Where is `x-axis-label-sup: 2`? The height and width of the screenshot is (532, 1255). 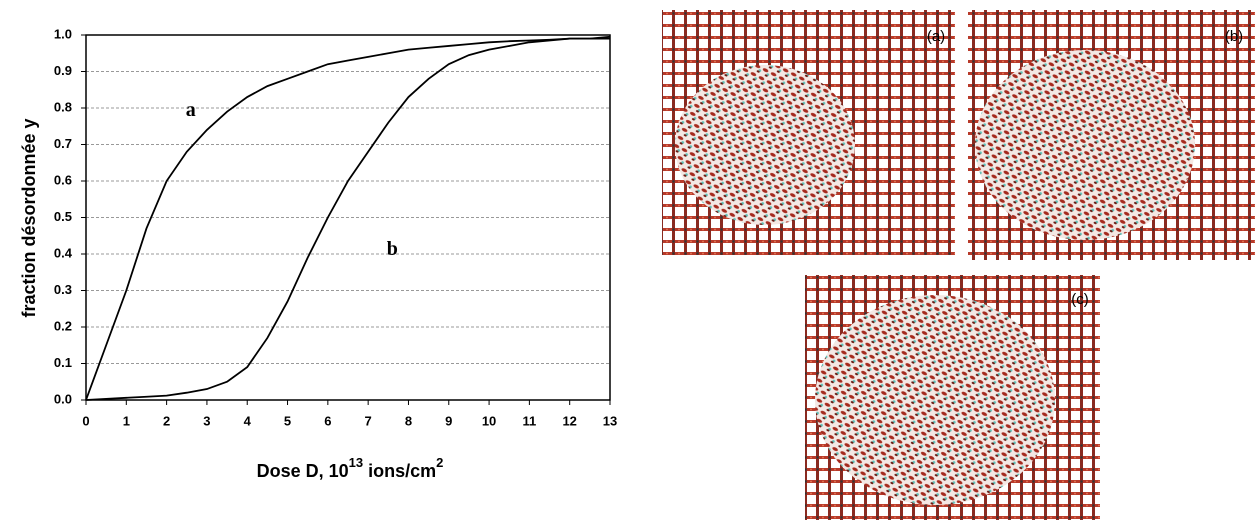
x-axis-label-sup: 2 is located at coordinates (439, 462).